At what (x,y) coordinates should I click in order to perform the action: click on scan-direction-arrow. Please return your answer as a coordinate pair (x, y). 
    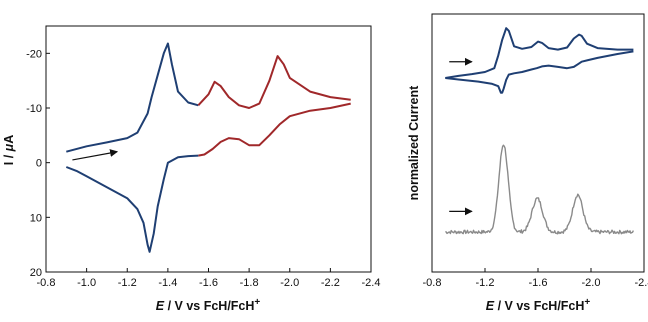
    Looking at the image, I should click on (95, 155).